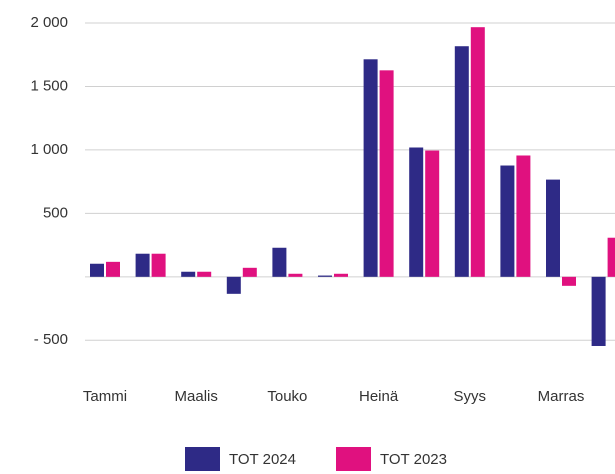 Image resolution: width=615 pixels, height=474 pixels. Describe the element at coordinates (379, 396) in the screenshot. I see `x-tick-label: Heinä` at that location.